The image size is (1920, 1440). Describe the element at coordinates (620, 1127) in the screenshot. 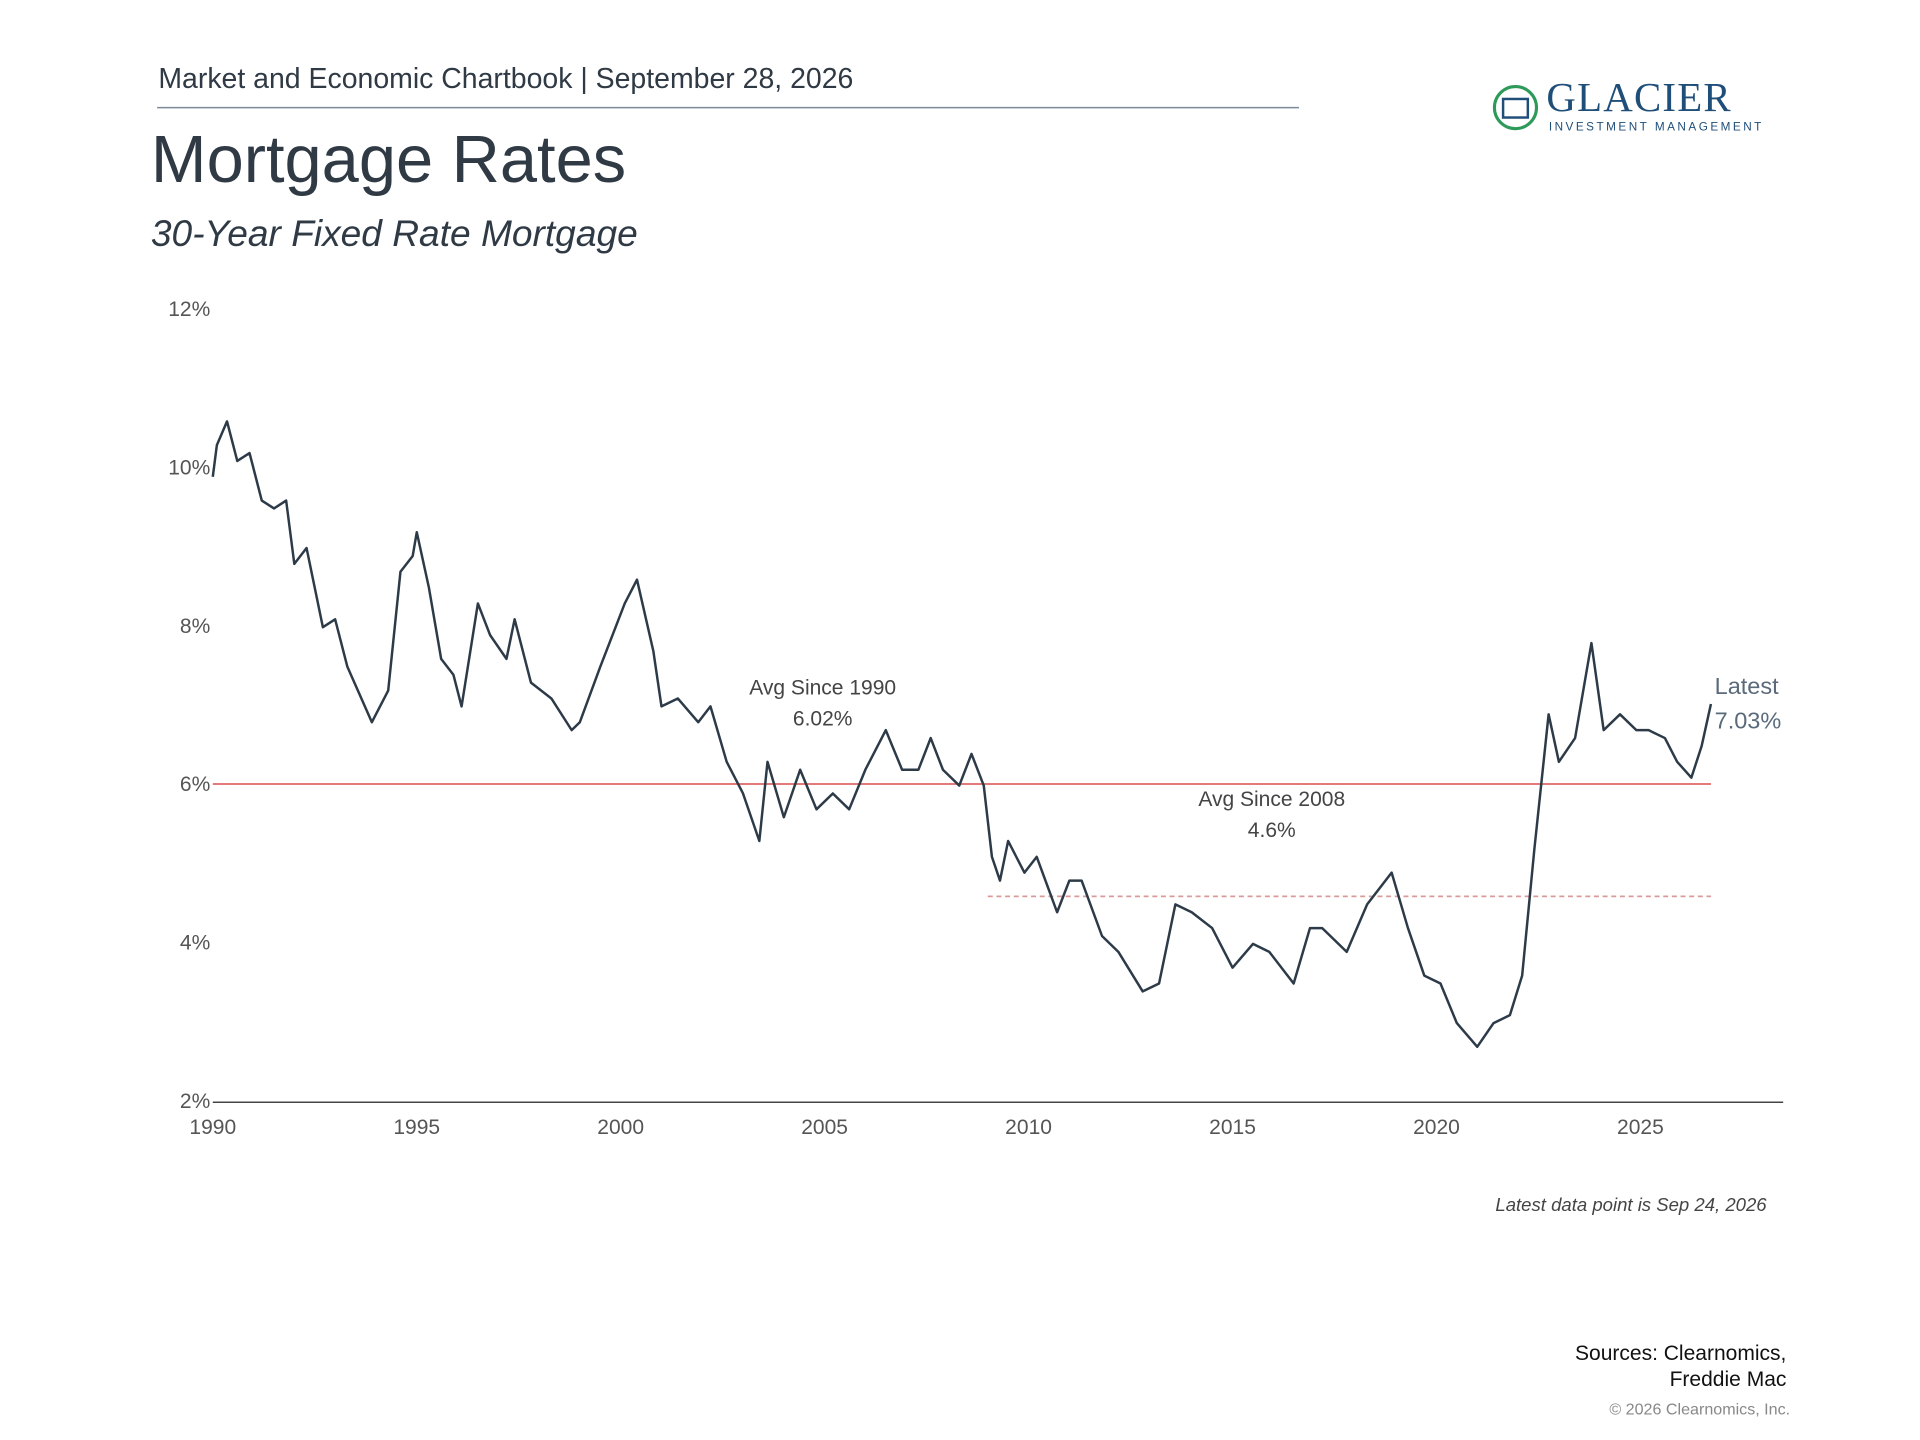

I see `x-tick-label: 2000` at that location.